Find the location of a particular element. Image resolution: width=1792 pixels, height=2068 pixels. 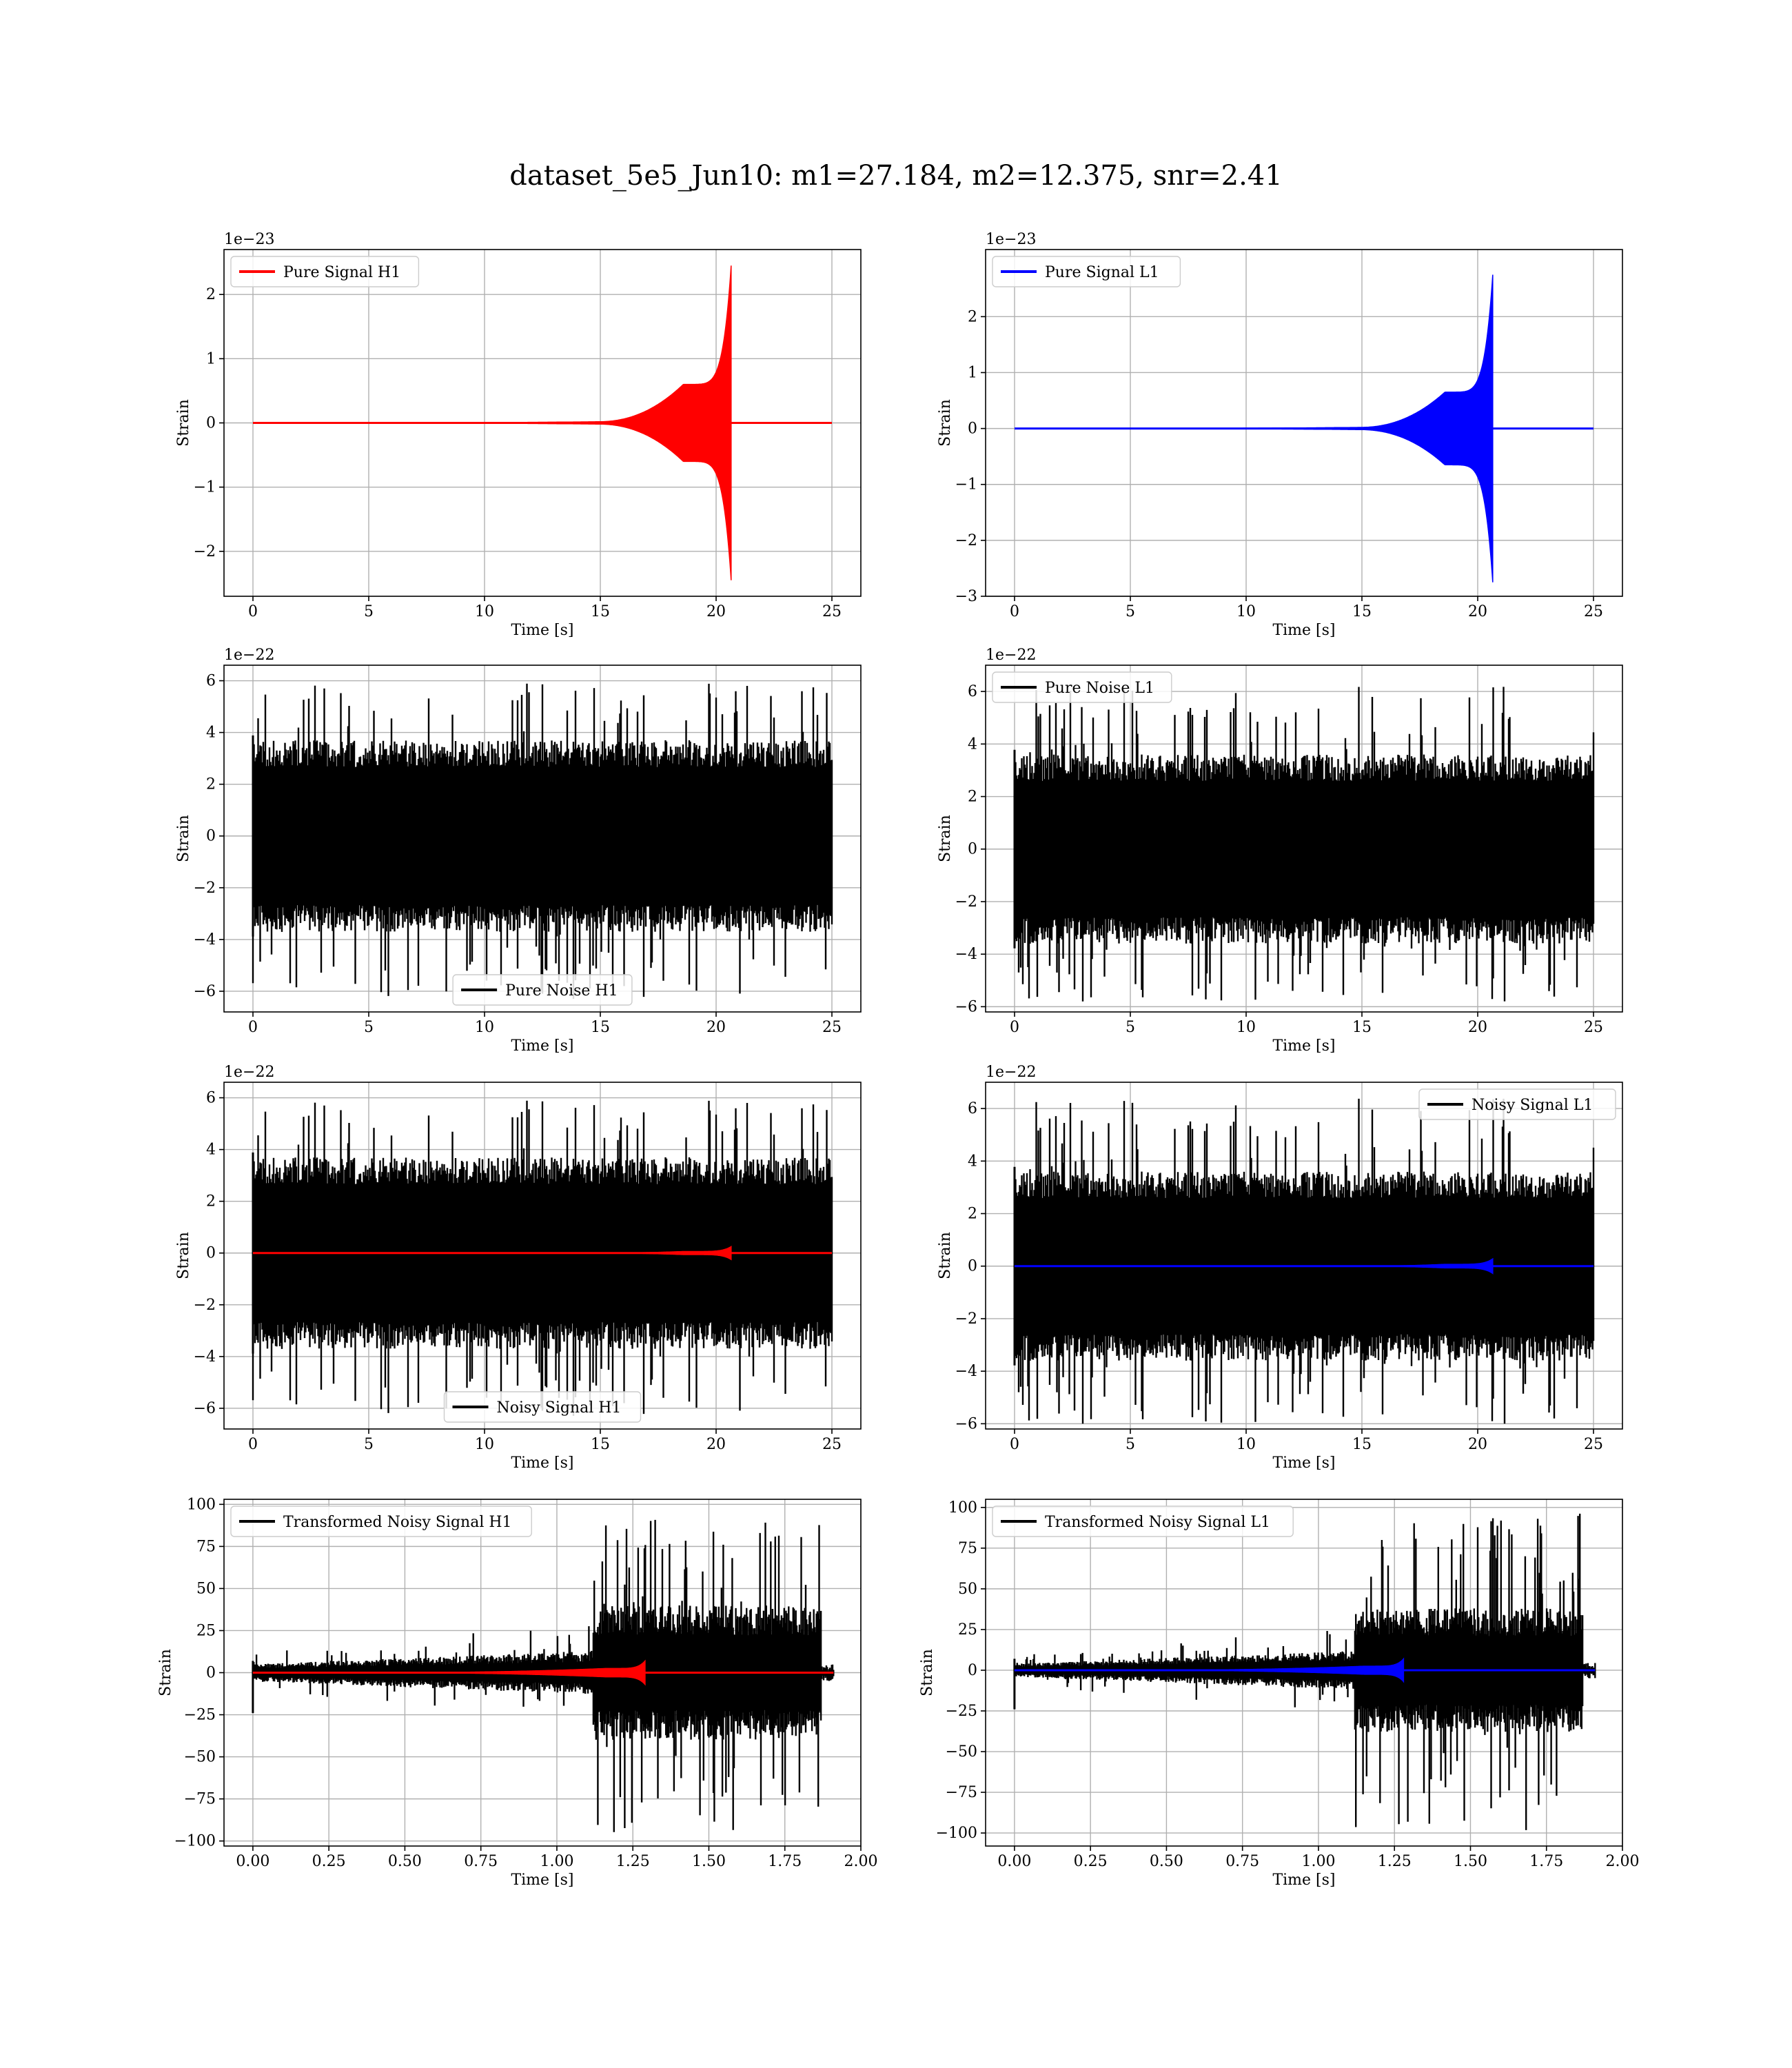

y-tick-label: −100 is located at coordinates (956, 1833).